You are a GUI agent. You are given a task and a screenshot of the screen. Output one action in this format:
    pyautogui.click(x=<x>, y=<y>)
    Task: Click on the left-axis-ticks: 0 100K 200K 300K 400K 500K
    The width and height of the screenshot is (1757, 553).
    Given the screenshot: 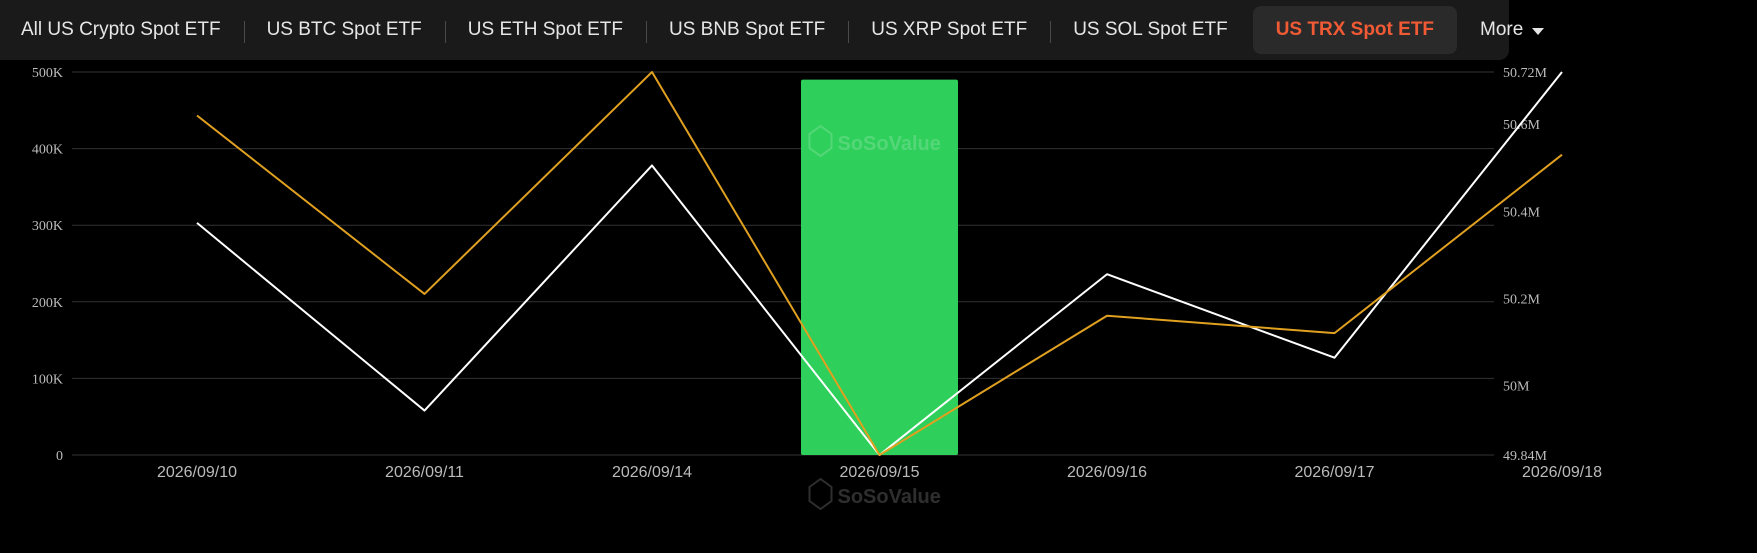 What is the action you would take?
    pyautogui.click(x=47, y=265)
    